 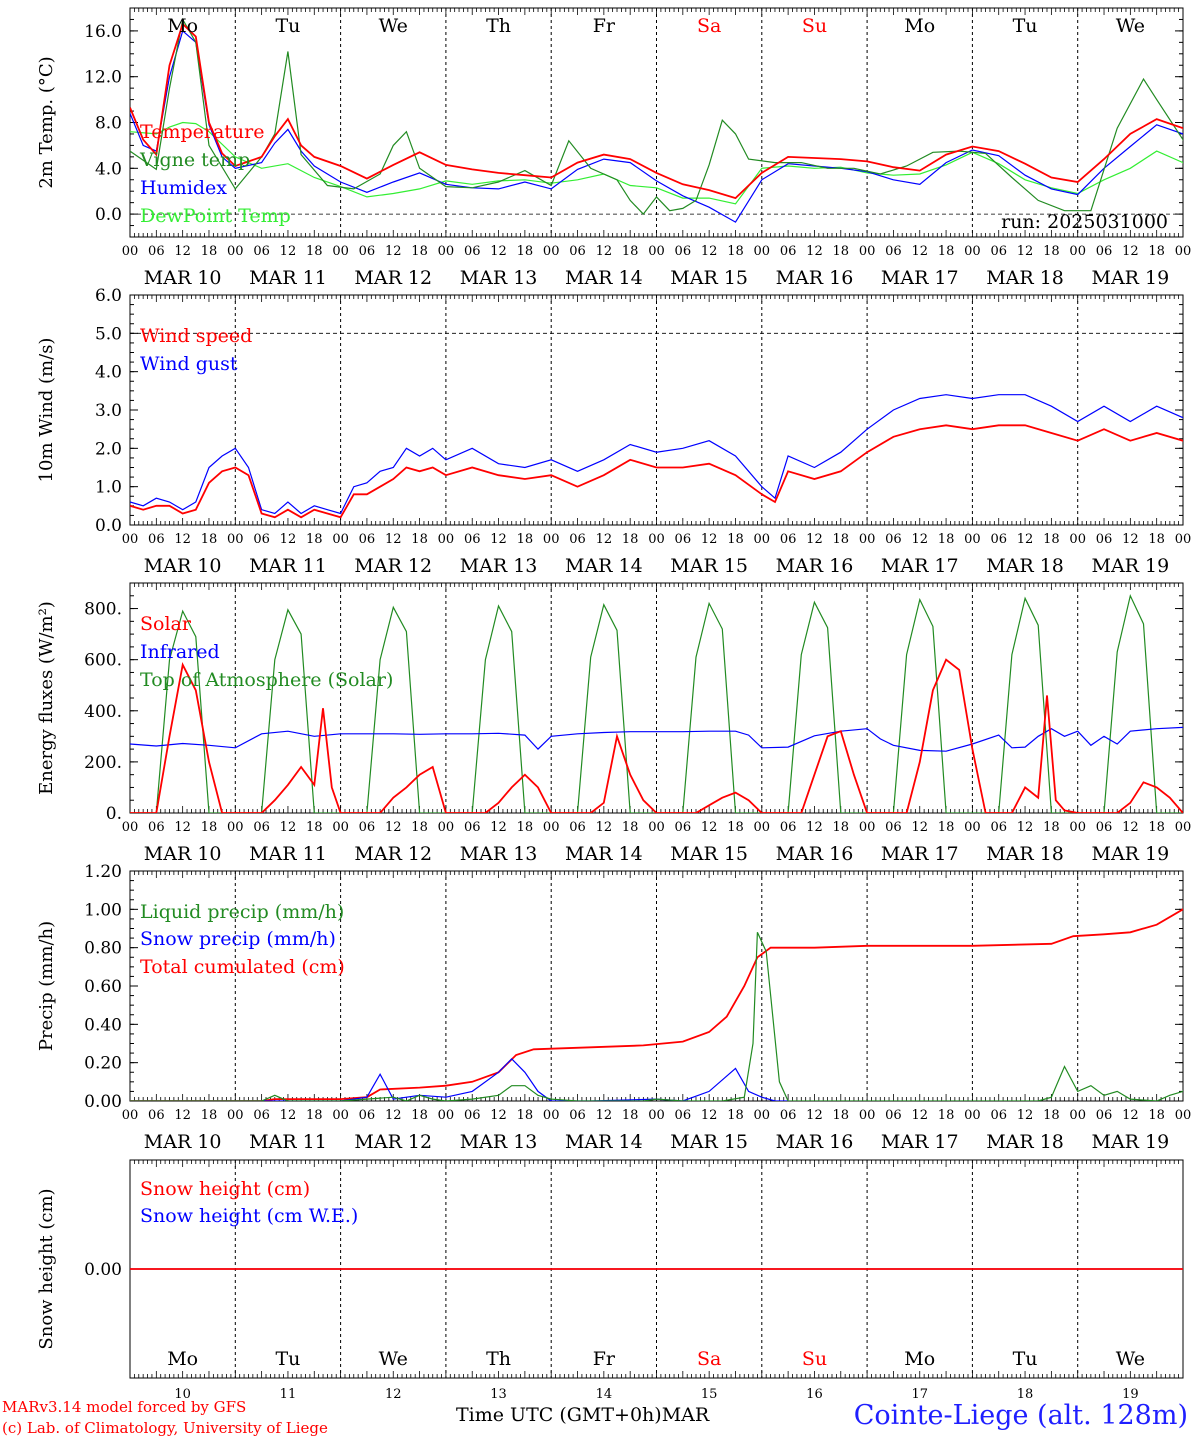 I want to click on weekday-label: Th, so click(x=498, y=1359).